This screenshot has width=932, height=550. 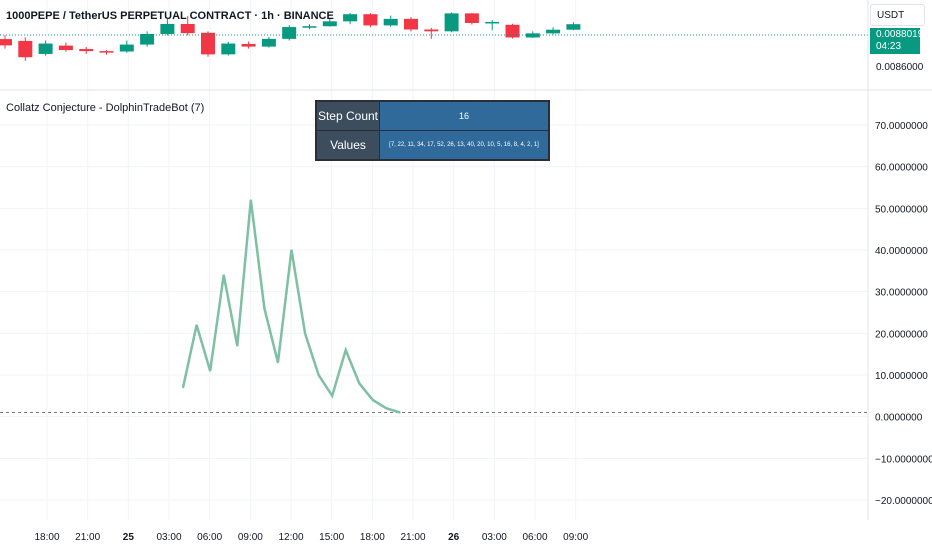 I want to click on table-row: Step Count 16, so click(x=432, y=115).